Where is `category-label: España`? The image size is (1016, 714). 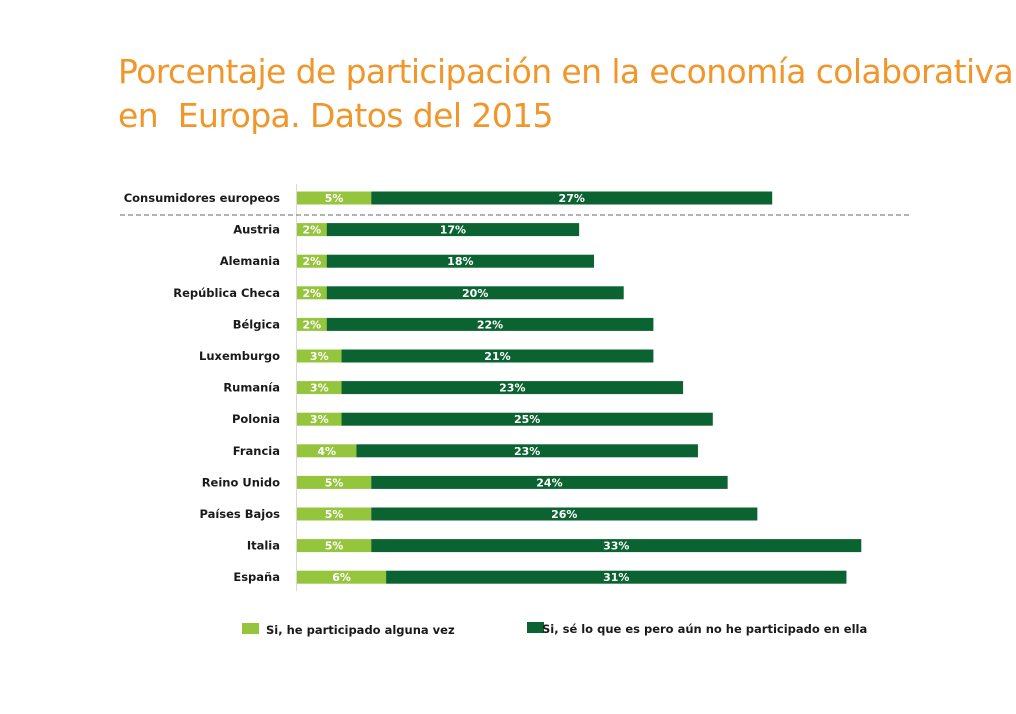
category-label: España is located at coordinates (256, 577).